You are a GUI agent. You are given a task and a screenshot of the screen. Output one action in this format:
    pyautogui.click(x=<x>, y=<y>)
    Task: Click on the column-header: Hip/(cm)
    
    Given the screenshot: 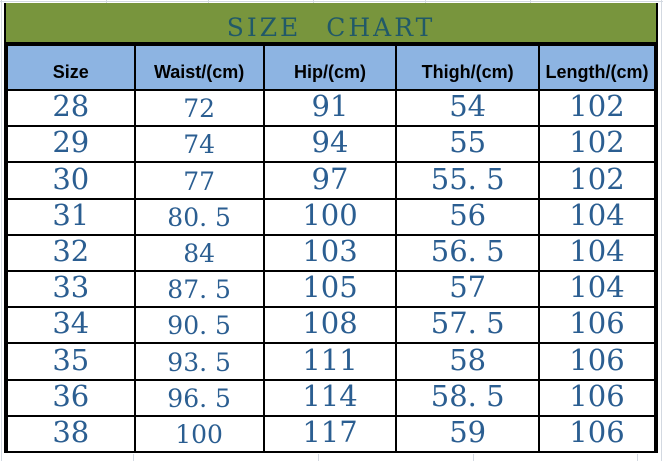 What is the action you would take?
    pyautogui.click(x=330, y=67)
    